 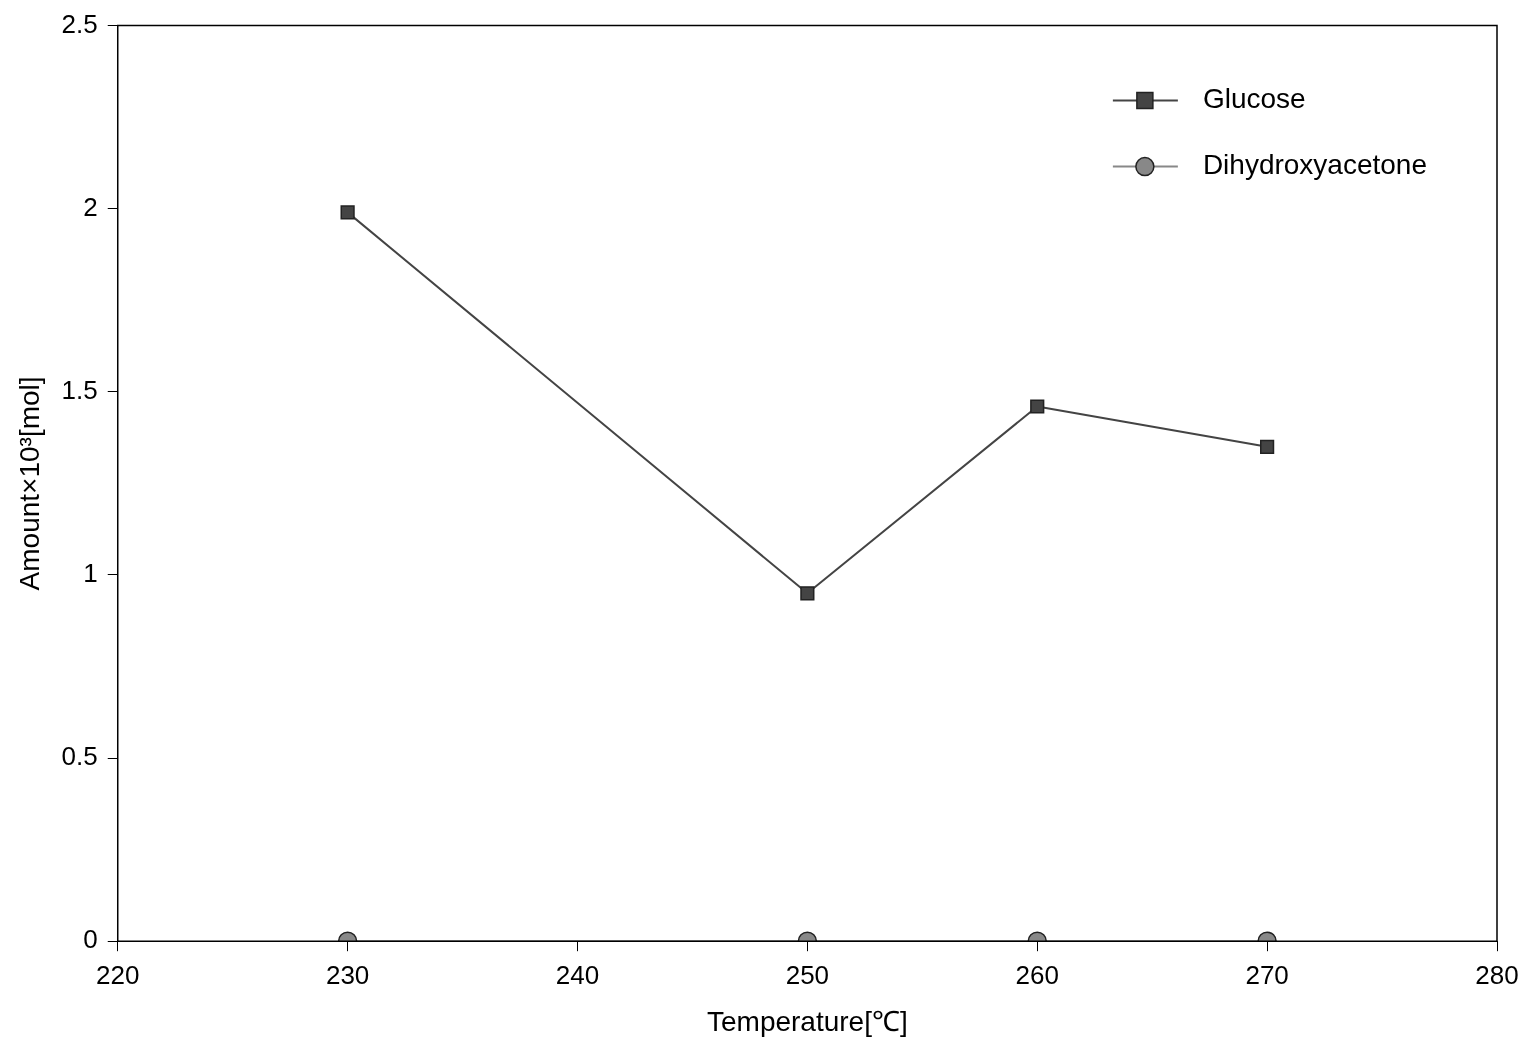 What do you see at coordinates (577, 974) in the screenshot?
I see `x-tick-label: 240` at bounding box center [577, 974].